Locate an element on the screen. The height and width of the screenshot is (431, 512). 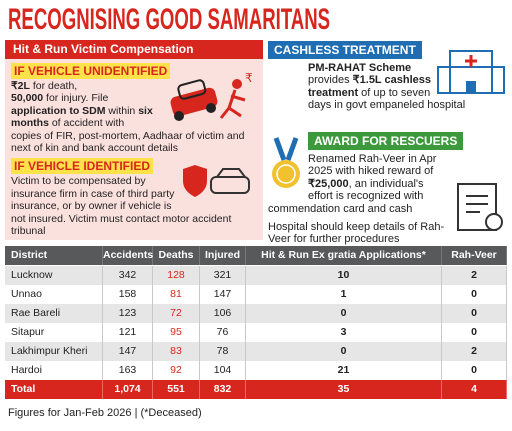
table-row: Rae Bareli 123 72 106 0 0 is located at coordinates (256, 313).